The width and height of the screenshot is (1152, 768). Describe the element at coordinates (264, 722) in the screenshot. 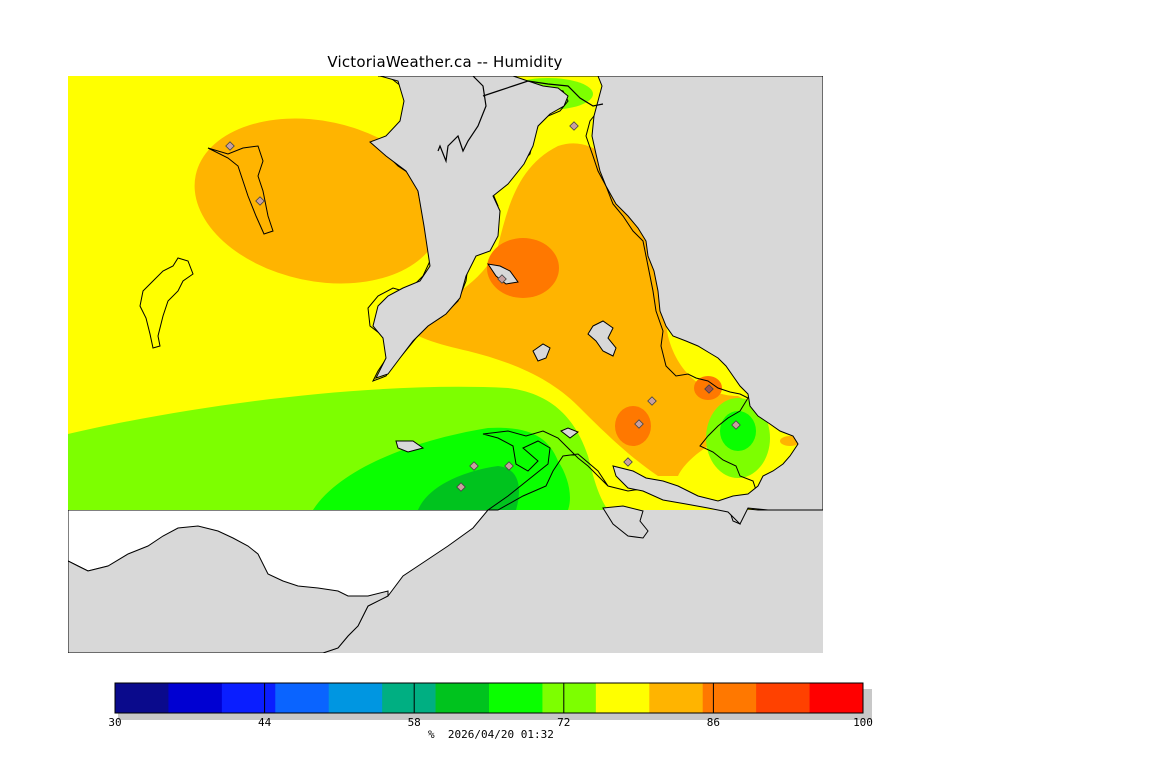

I see `scale-tick-label: 44` at that location.